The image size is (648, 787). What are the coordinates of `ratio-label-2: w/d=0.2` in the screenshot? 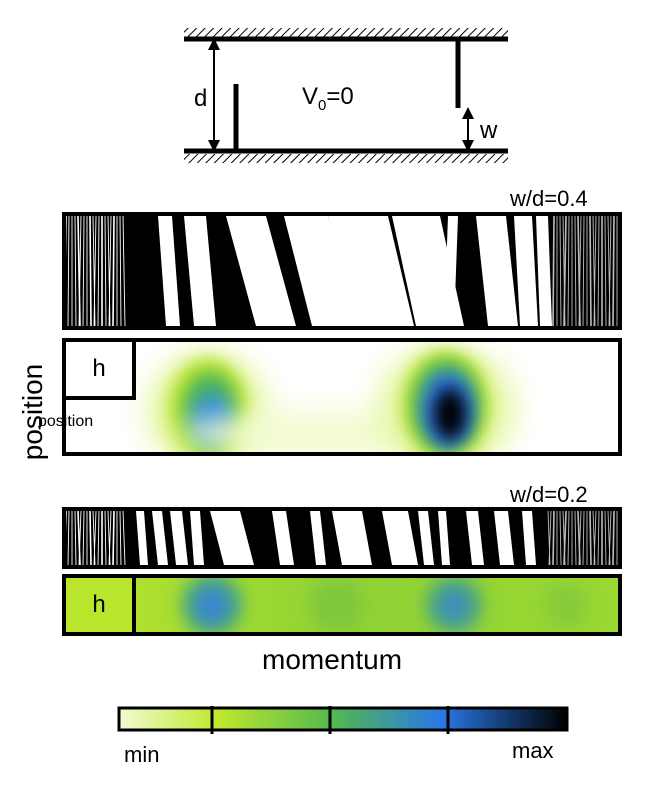 It's located at (549, 494).